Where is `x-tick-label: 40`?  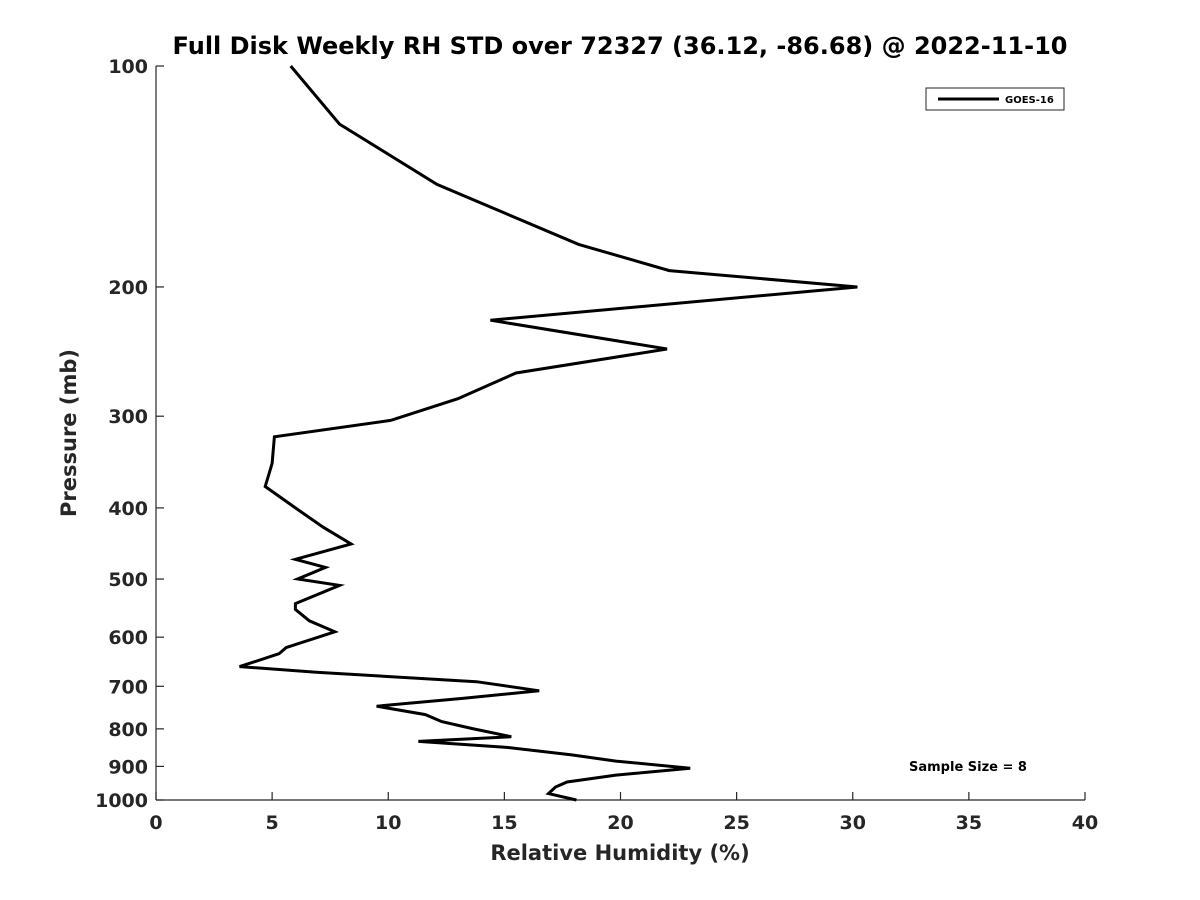 x-tick-label: 40 is located at coordinates (1085, 823).